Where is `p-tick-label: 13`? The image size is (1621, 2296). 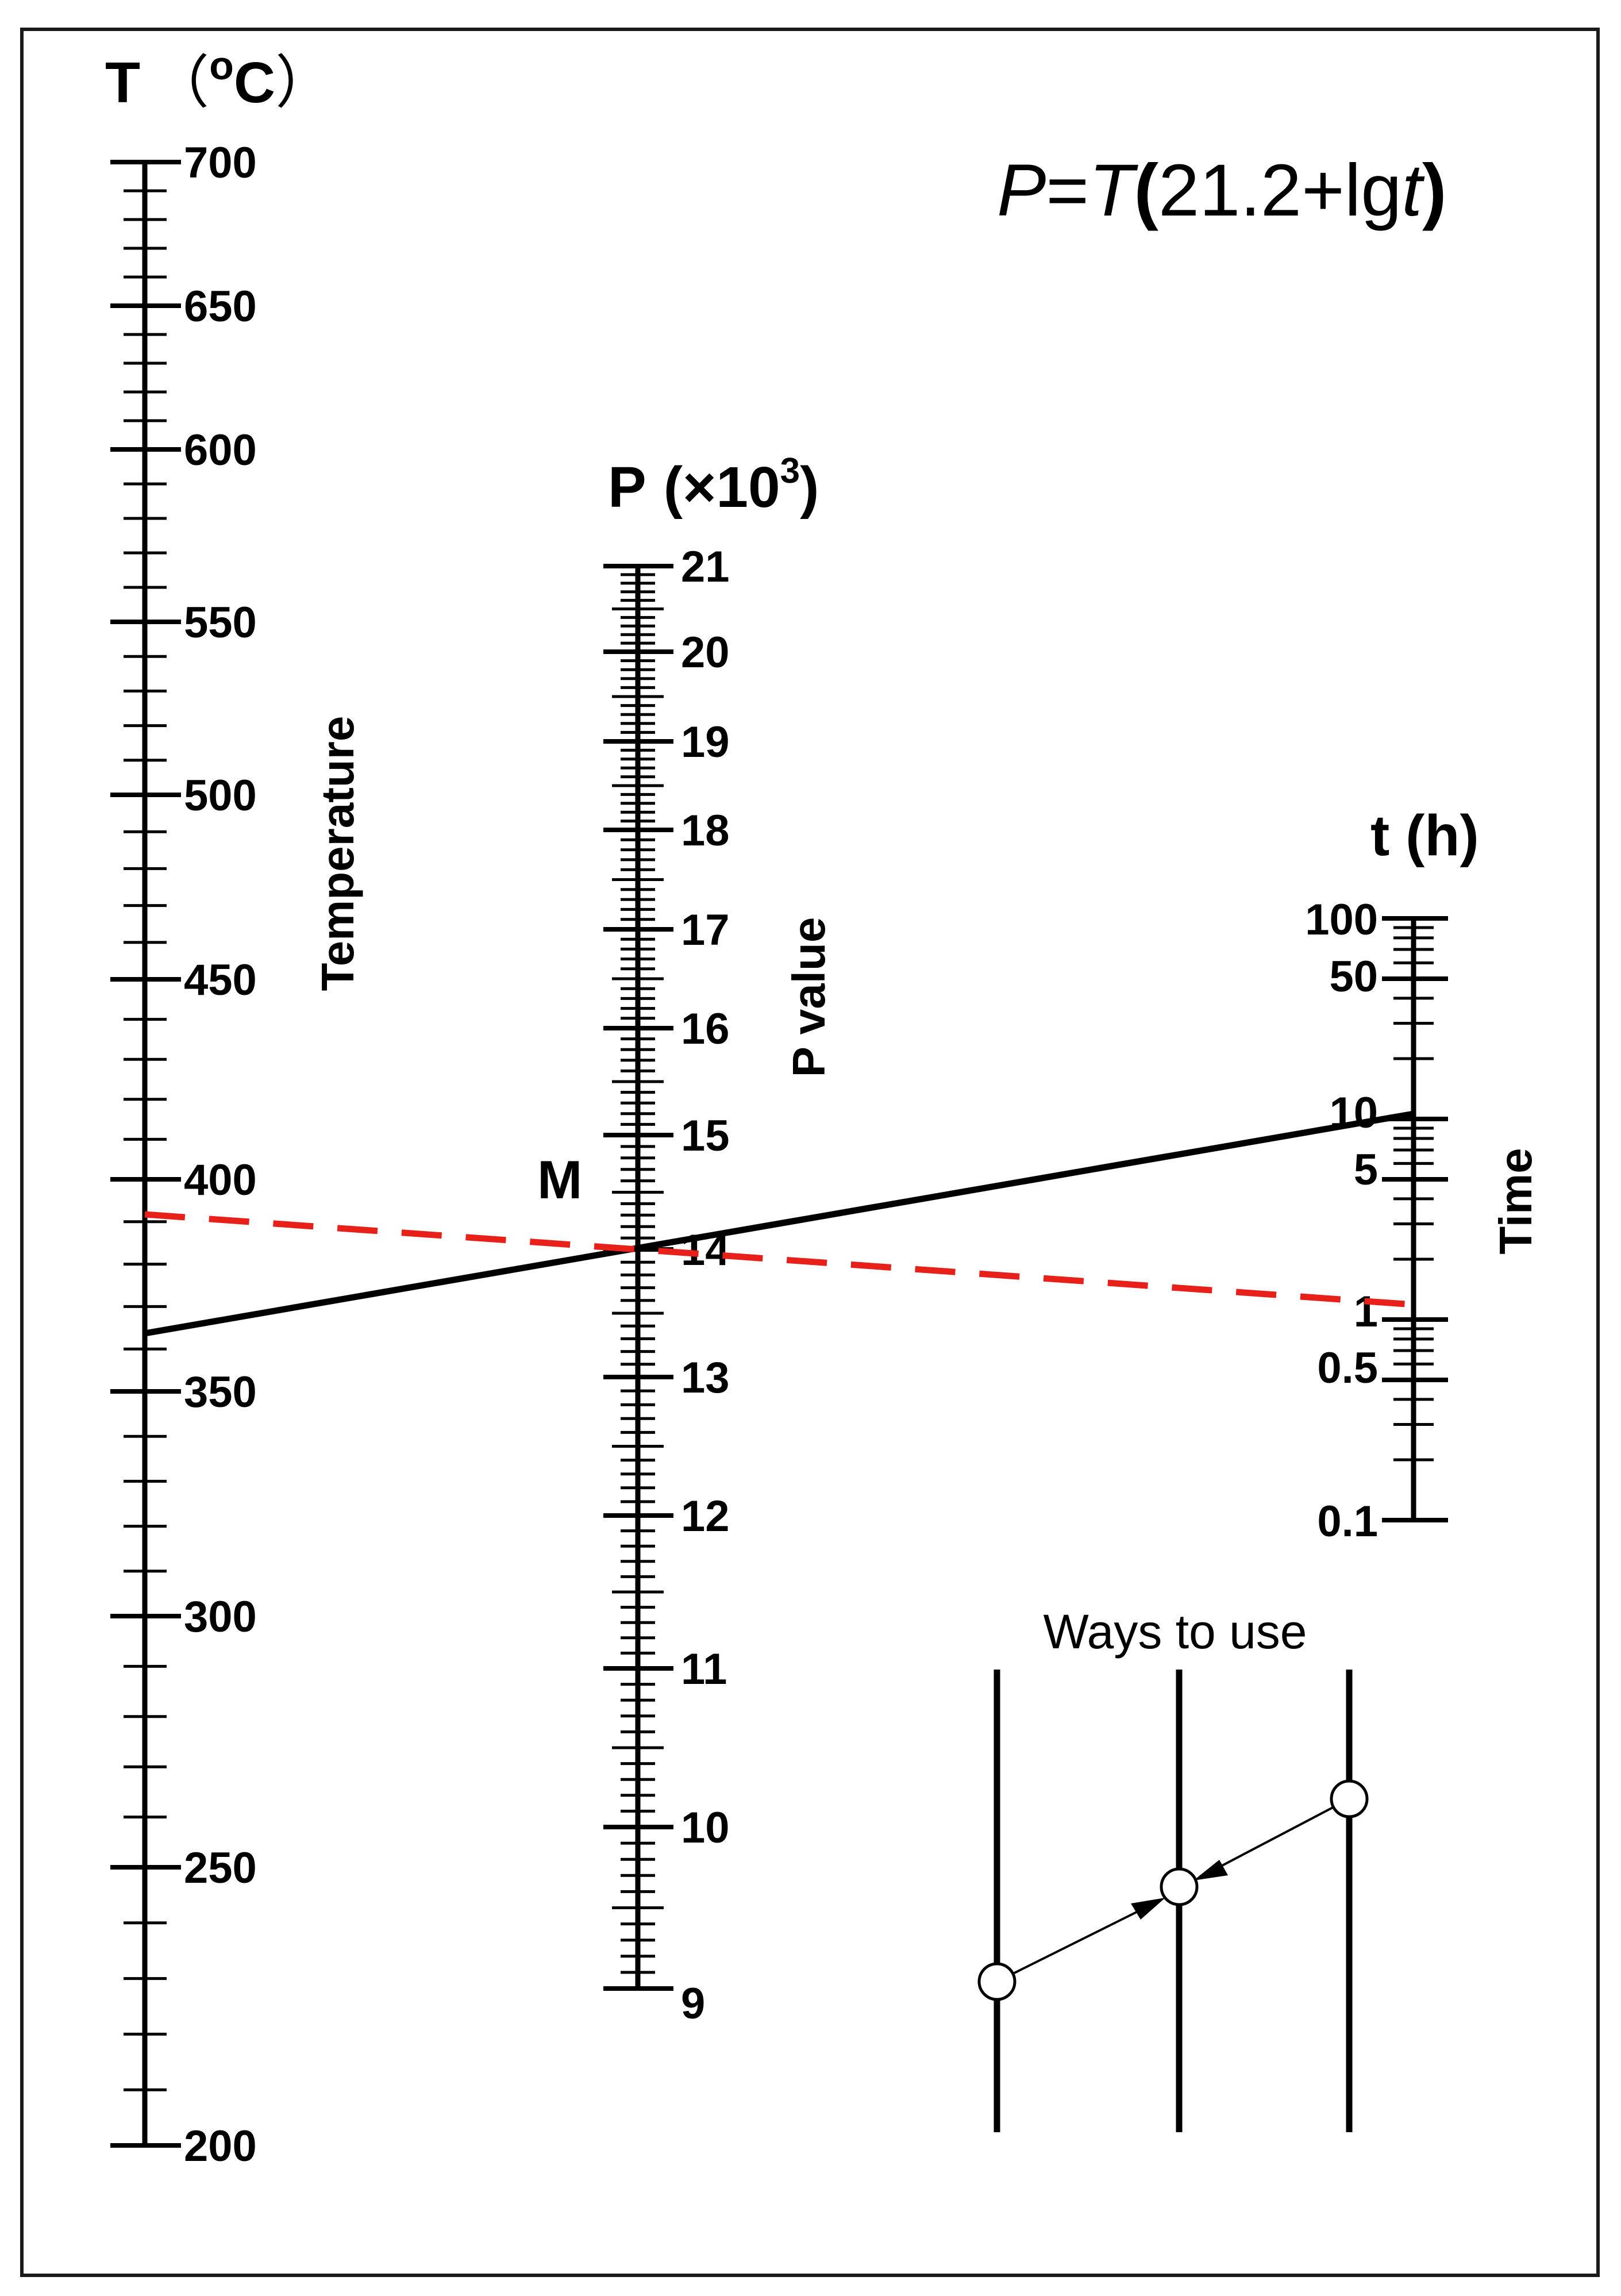 p-tick-label: 13 is located at coordinates (705, 1378).